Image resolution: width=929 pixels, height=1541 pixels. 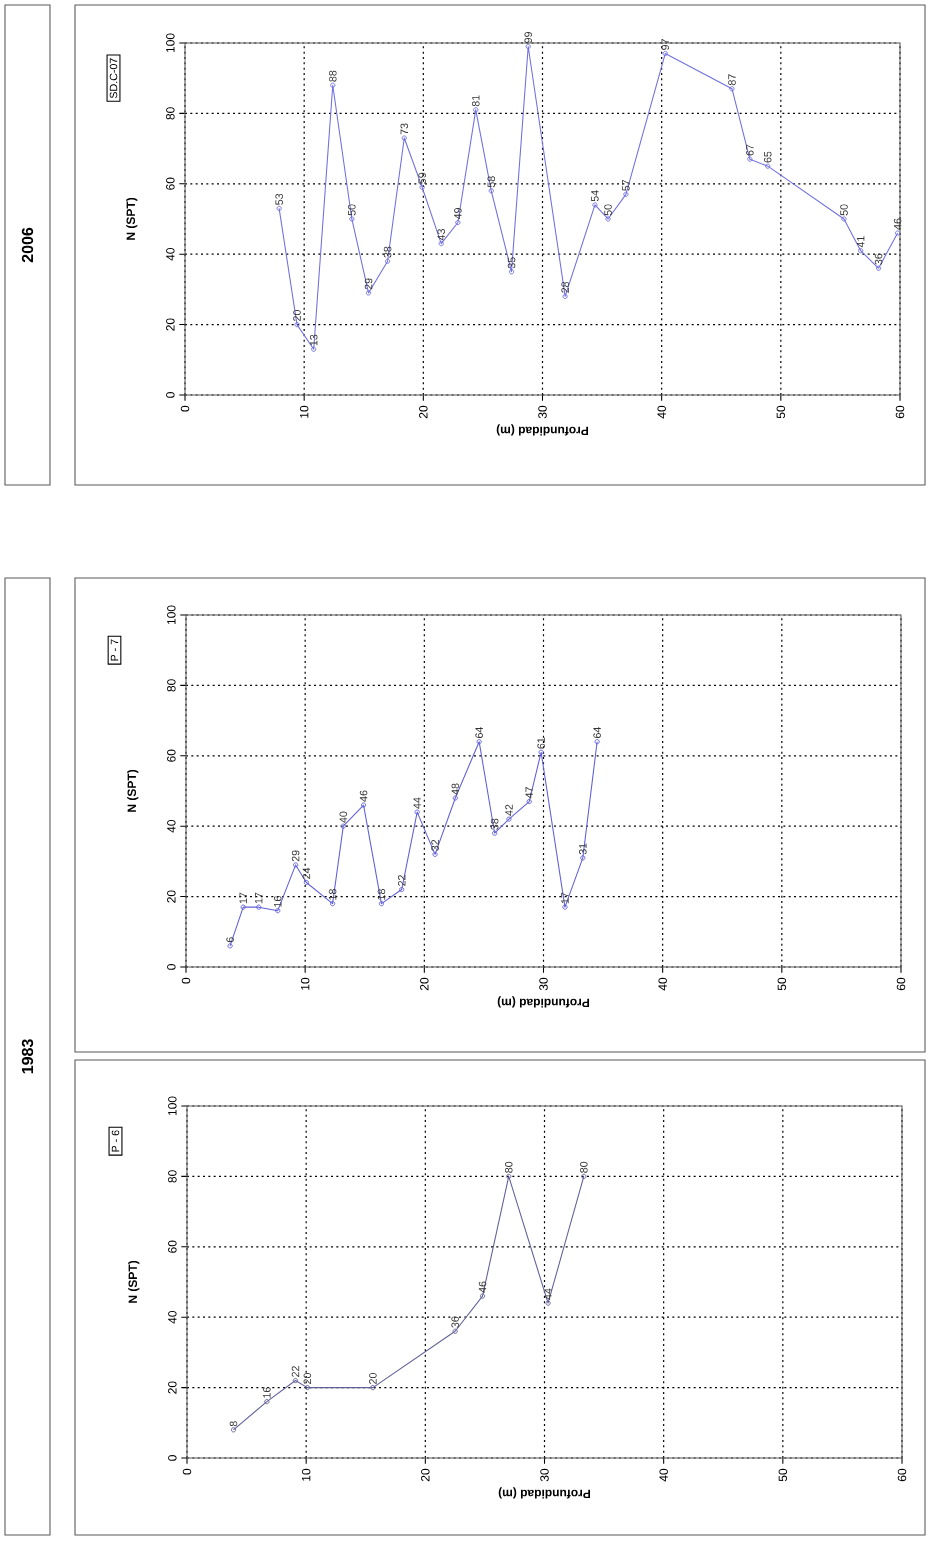 I want to click on y-tick-label: 80, so click(x=171, y=685).